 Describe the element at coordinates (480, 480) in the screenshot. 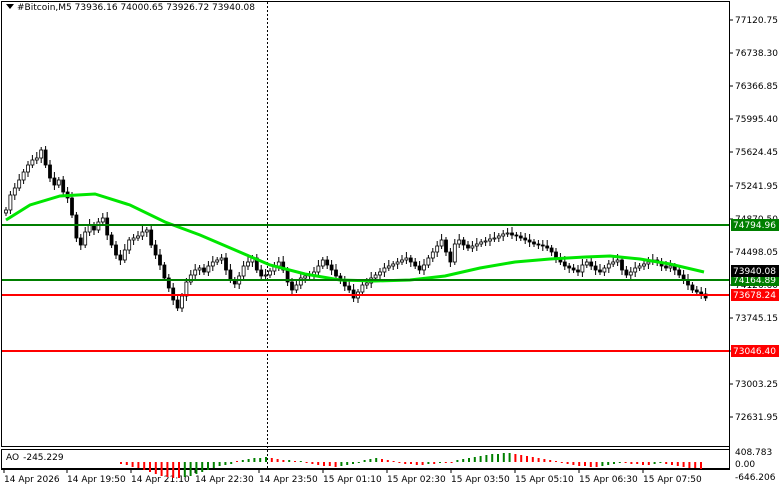

I see `time-tick-label: 15 Apr 03:50` at that location.